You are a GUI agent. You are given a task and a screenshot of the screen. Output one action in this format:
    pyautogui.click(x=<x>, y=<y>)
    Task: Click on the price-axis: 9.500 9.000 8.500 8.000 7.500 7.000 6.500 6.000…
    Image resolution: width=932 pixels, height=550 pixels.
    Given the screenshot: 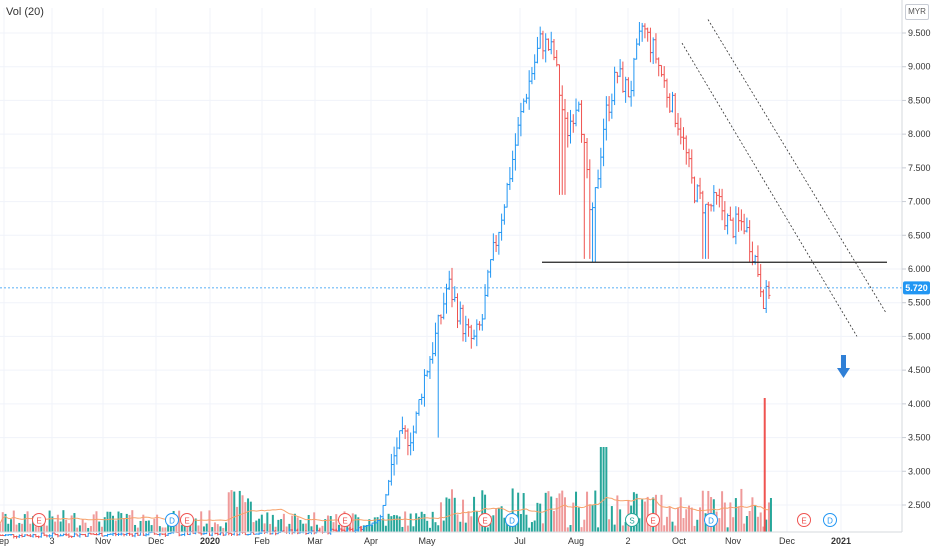 What is the action you would take?
    pyautogui.click(x=916, y=269)
    